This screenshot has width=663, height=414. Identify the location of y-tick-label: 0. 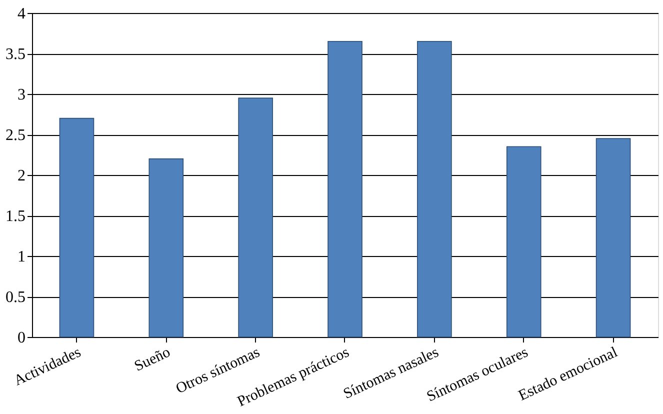
(22, 338).